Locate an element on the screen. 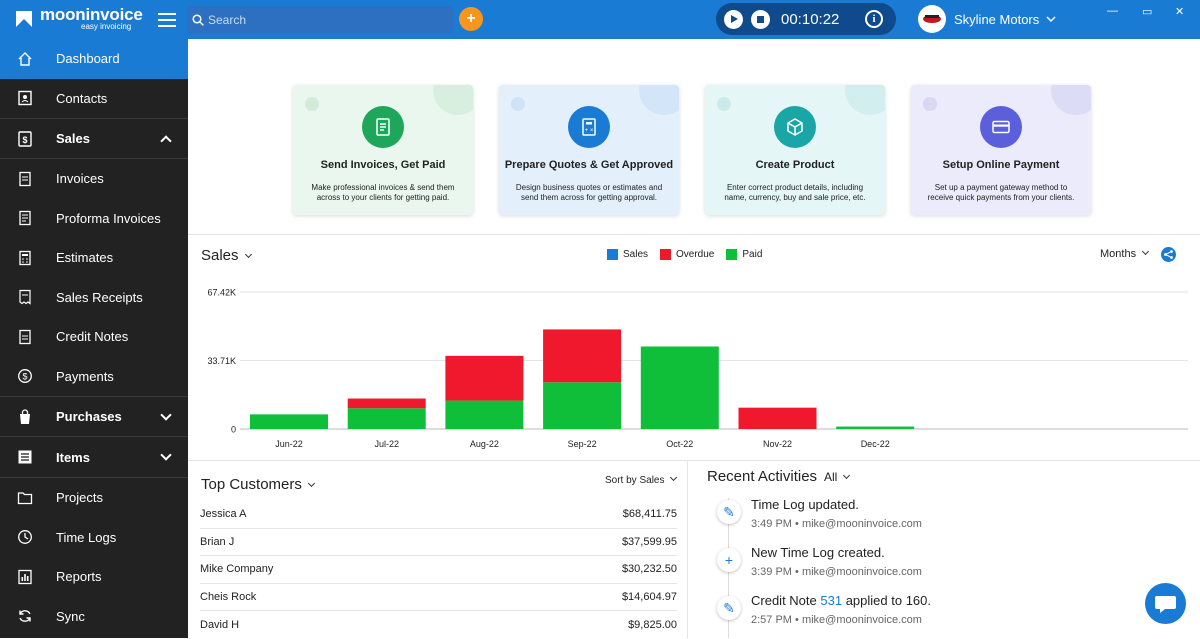 The image size is (1200, 639). share-icon is located at coordinates (1168, 254).